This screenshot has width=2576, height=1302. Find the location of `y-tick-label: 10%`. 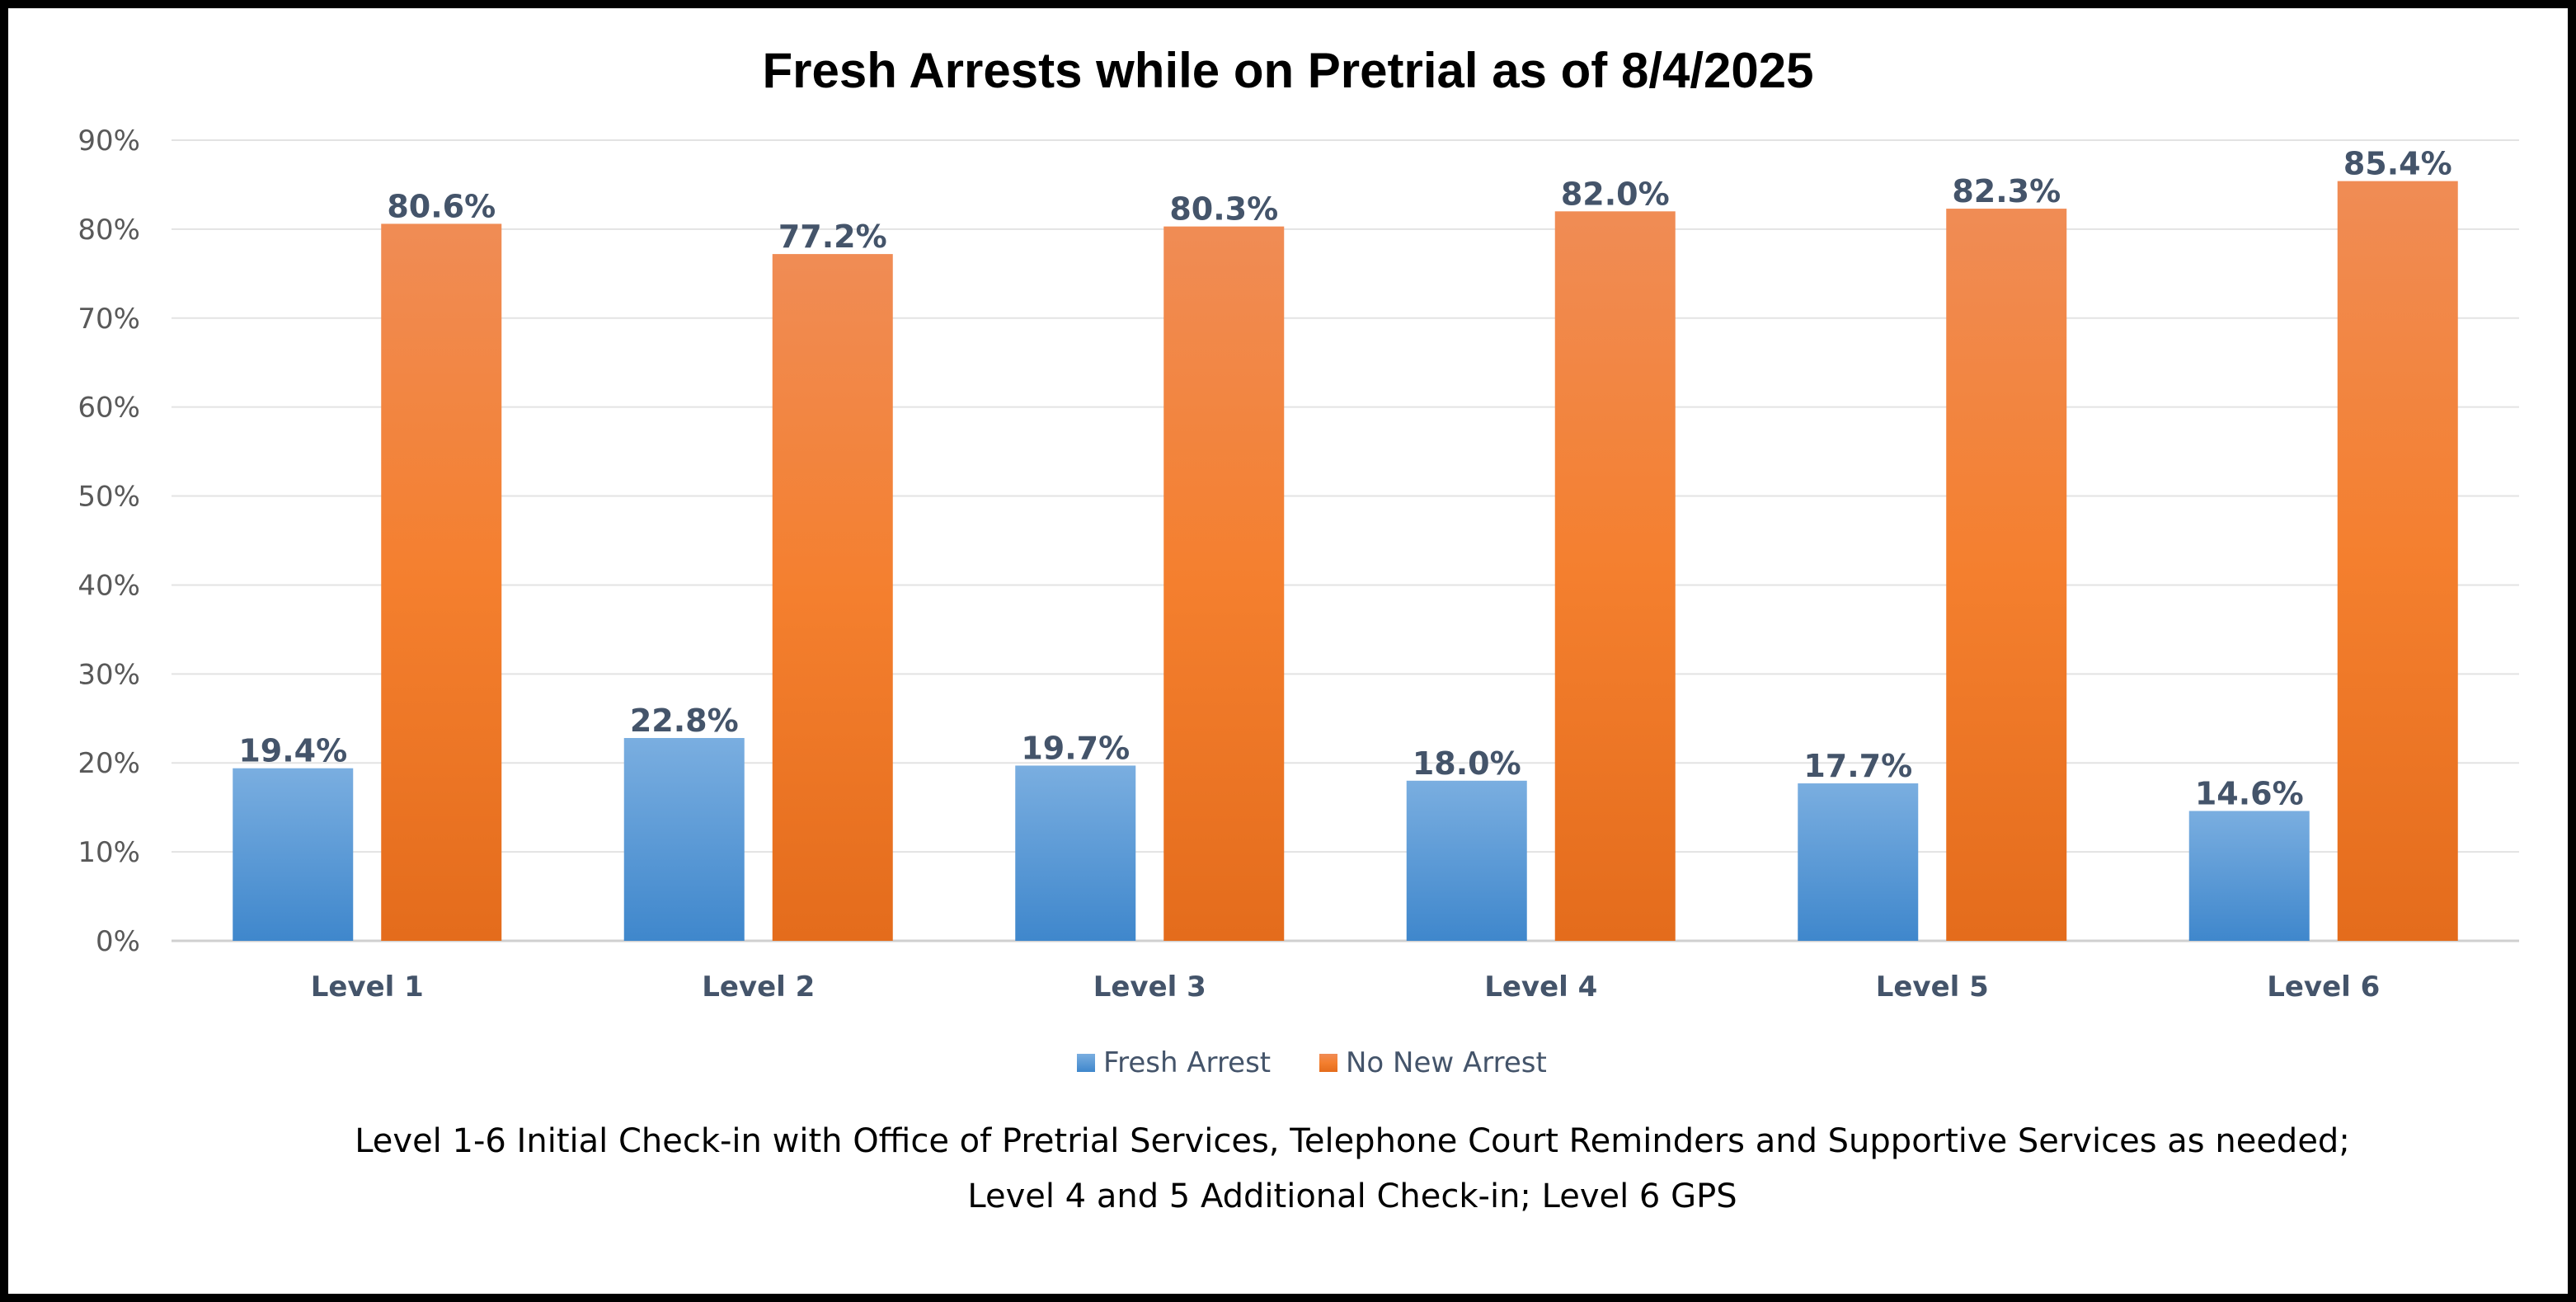

y-tick-label: 10% is located at coordinates (109, 853).